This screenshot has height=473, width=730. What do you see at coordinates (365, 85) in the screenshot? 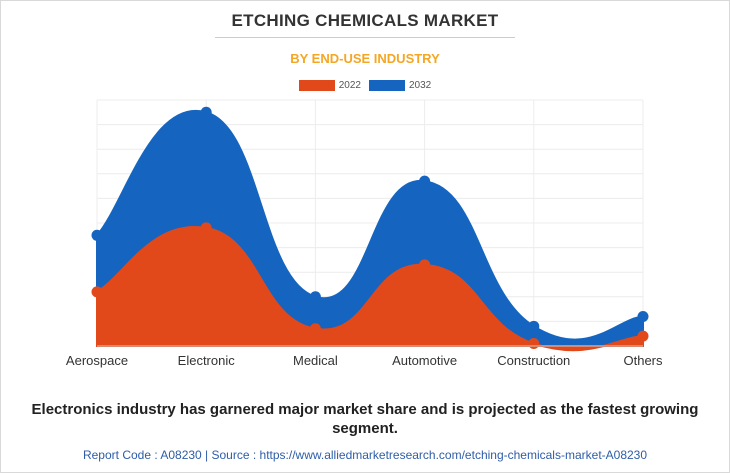
I see `chart-legend: 2022 2032` at bounding box center [365, 85].